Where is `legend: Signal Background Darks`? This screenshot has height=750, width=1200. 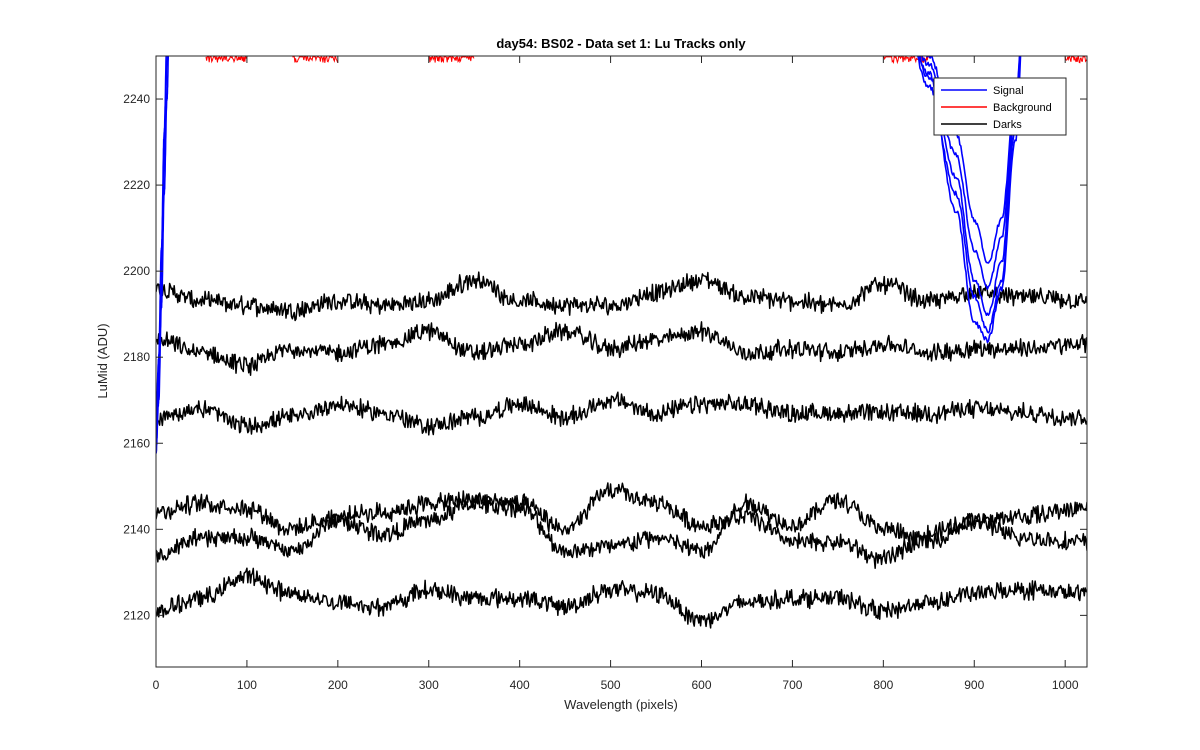 legend: Signal Background Darks is located at coordinates (1000, 106).